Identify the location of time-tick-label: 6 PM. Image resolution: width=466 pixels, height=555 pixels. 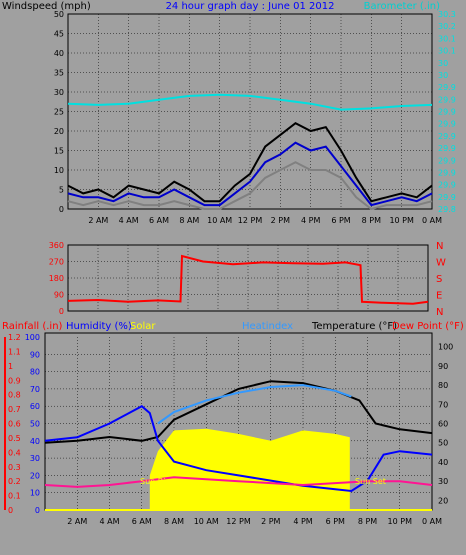
(335, 521).